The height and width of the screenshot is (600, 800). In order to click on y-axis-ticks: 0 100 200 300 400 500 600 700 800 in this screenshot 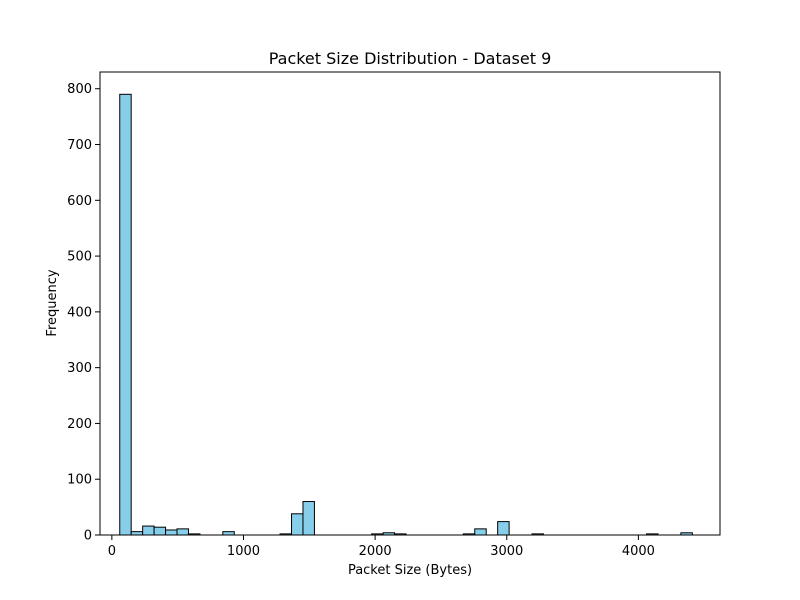, I will do `click(83, 313)`.